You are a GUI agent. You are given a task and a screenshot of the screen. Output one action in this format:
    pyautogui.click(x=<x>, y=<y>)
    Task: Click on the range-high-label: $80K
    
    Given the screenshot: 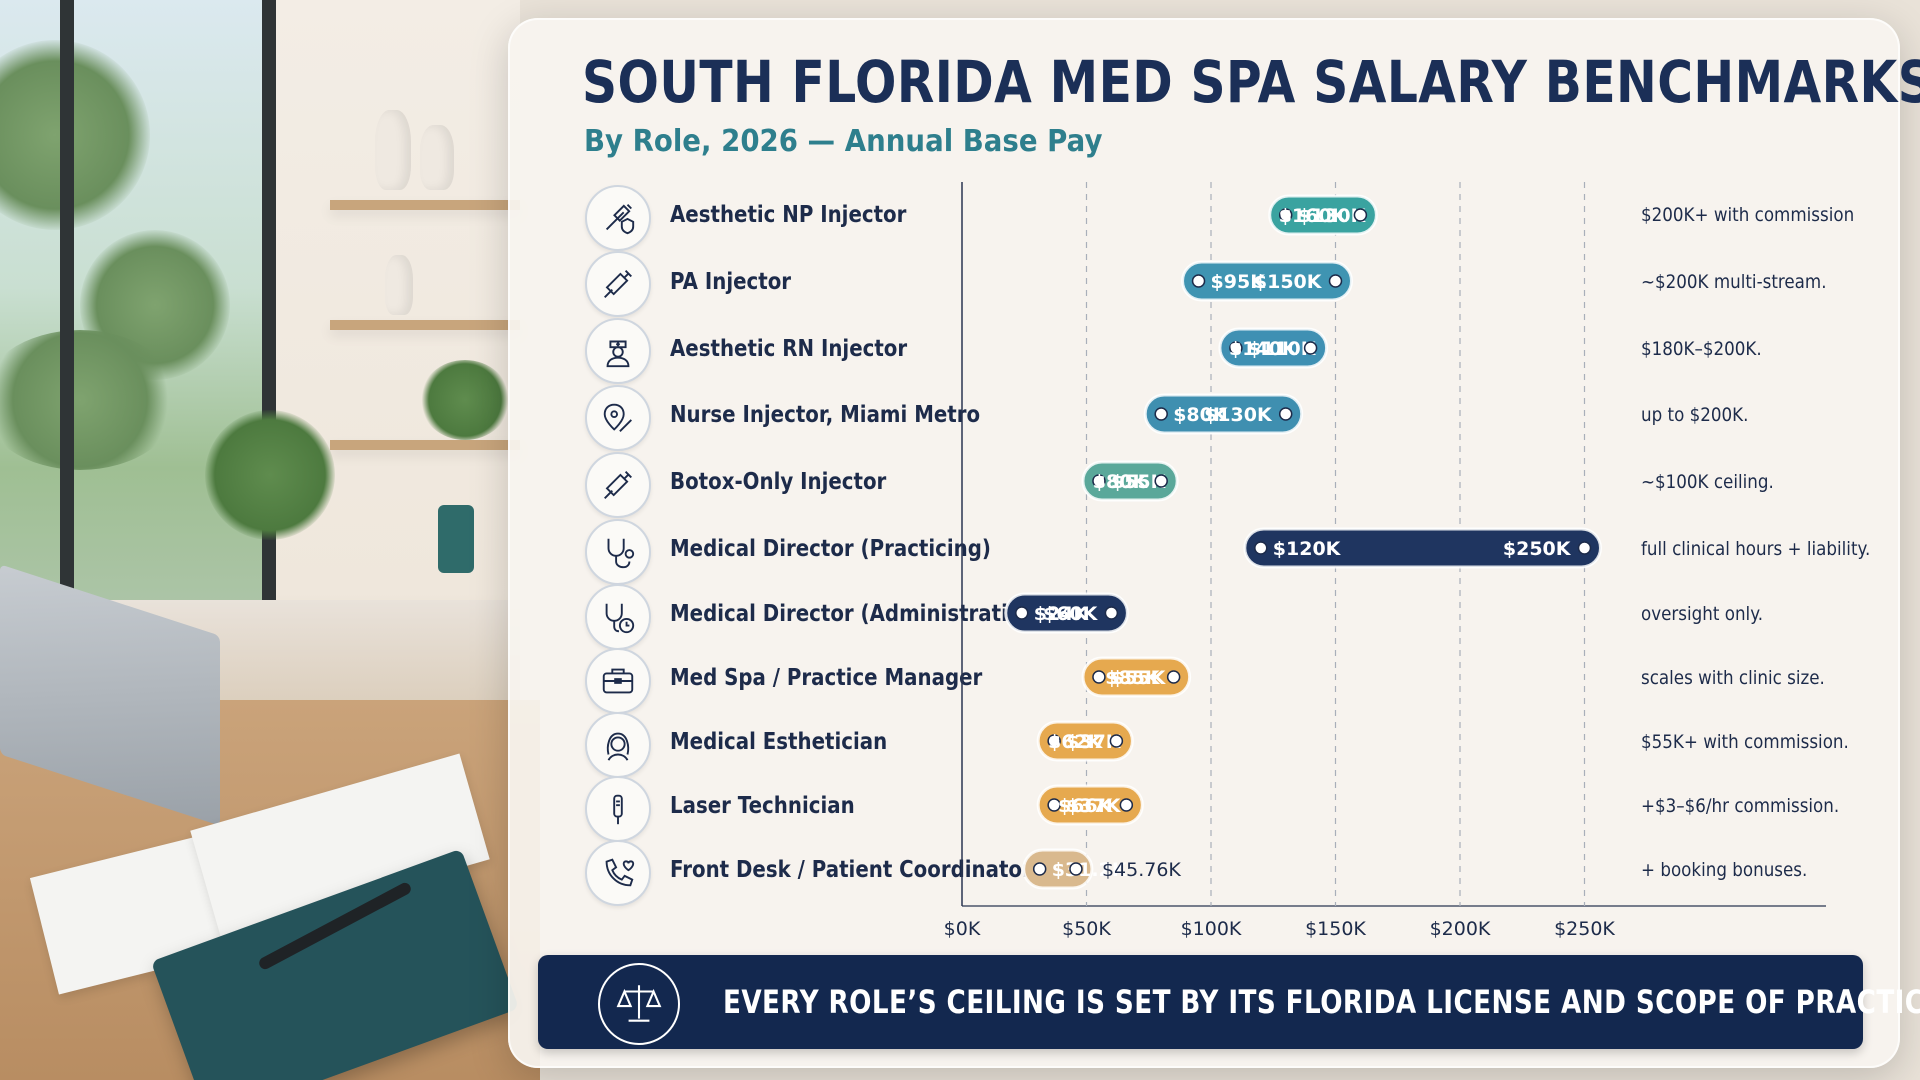 What is the action you would take?
    pyautogui.click(x=1121, y=482)
    